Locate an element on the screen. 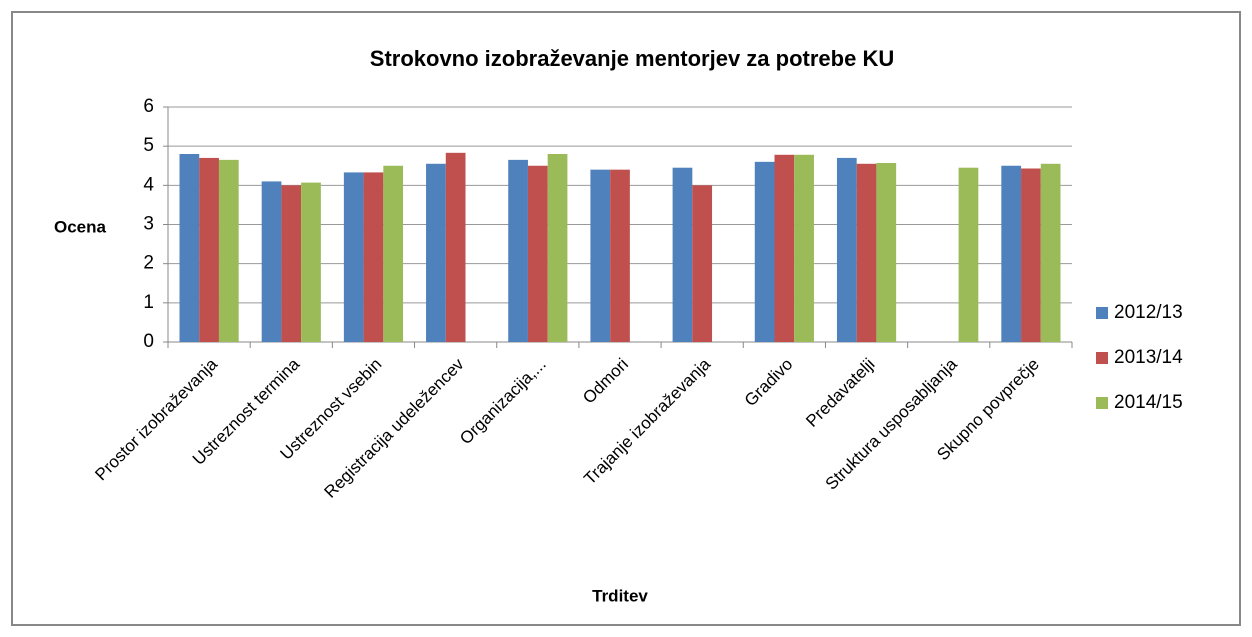  y-tick-label: 1 is located at coordinates (148, 302).